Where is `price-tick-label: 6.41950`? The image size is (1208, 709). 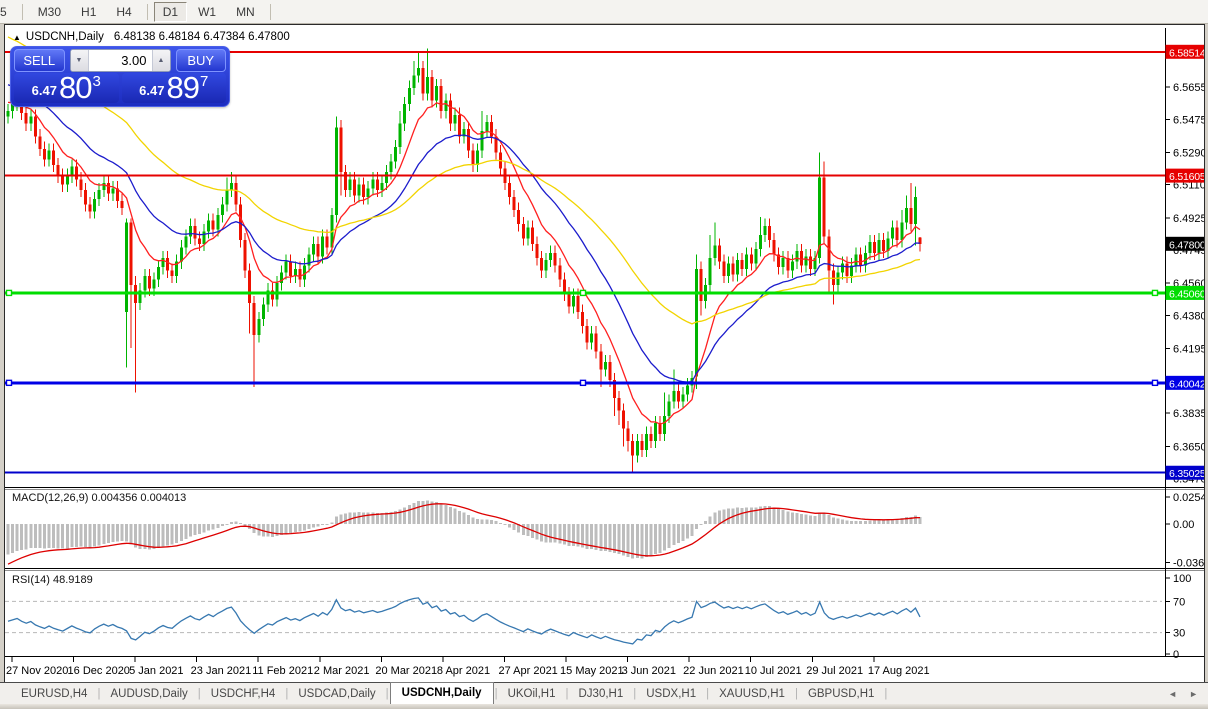 price-tick-label: 6.41950 is located at coordinates (1188, 350).